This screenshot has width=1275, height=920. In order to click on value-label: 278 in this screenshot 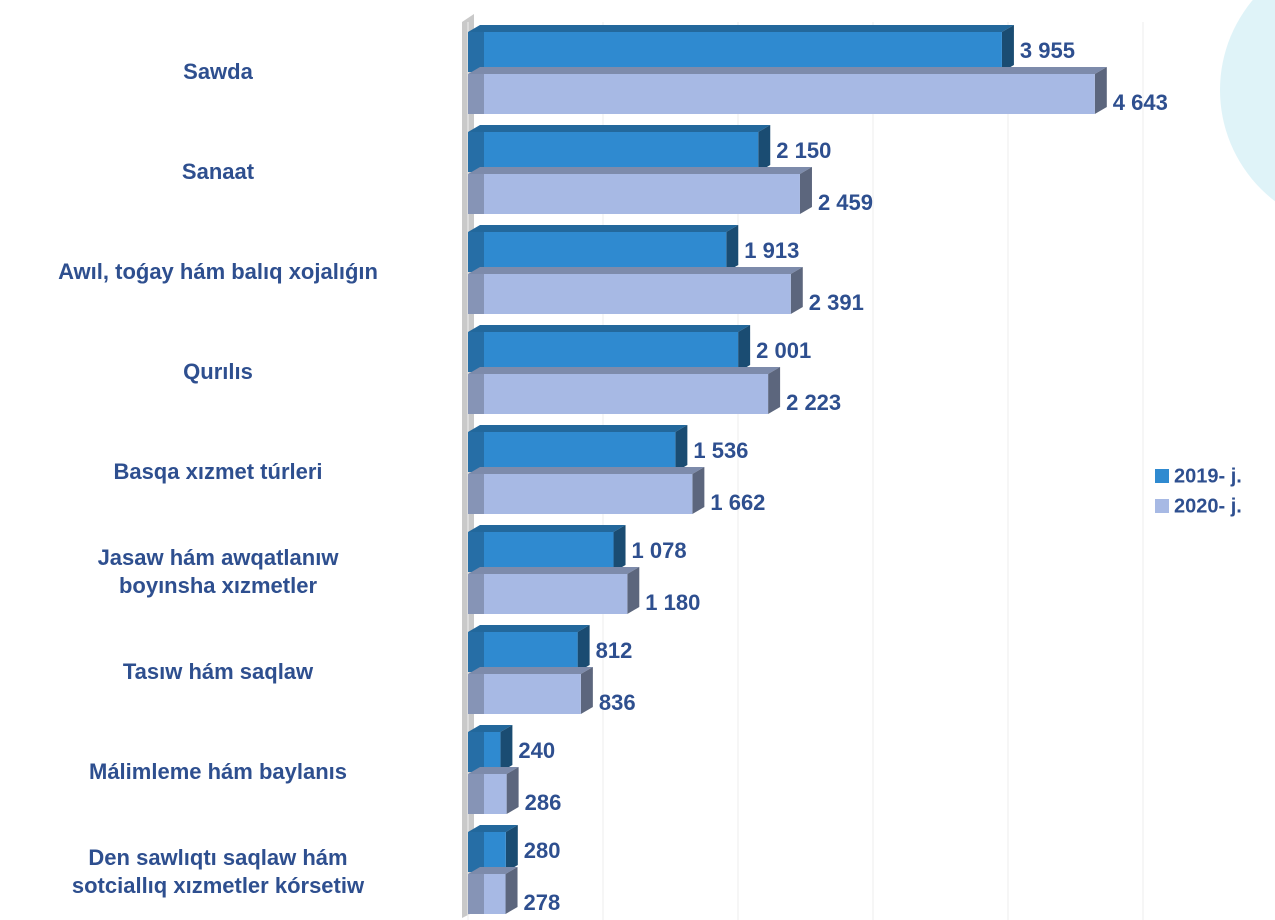, I will do `click(542, 902)`.